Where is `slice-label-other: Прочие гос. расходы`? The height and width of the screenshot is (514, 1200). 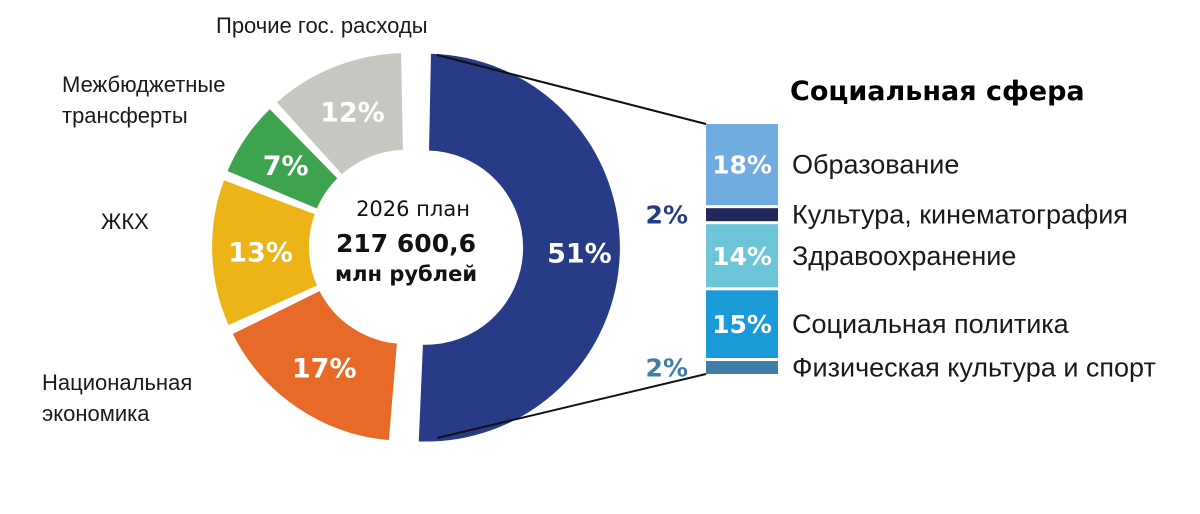 slice-label-other: Прочие гос. расходы is located at coordinates (322, 25).